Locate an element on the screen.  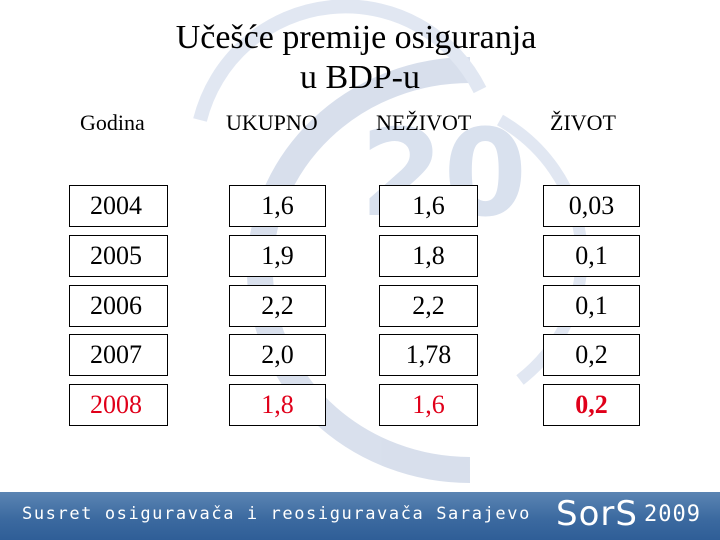
header-nezivot: NEŽIVOT is located at coordinates (424, 122).